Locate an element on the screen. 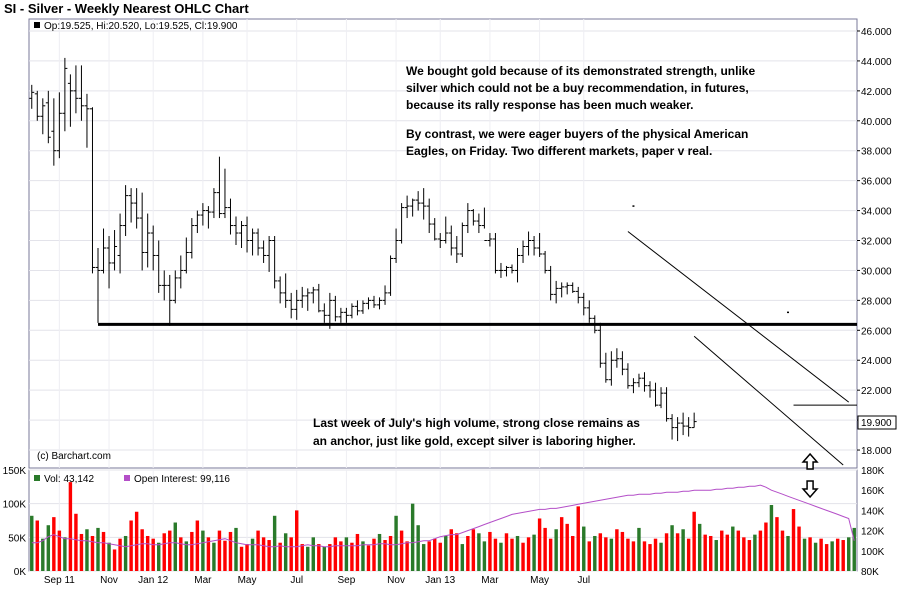 This screenshot has width=900, height=612. open-interest-y-tick-label: 180K is located at coordinates (873, 471).